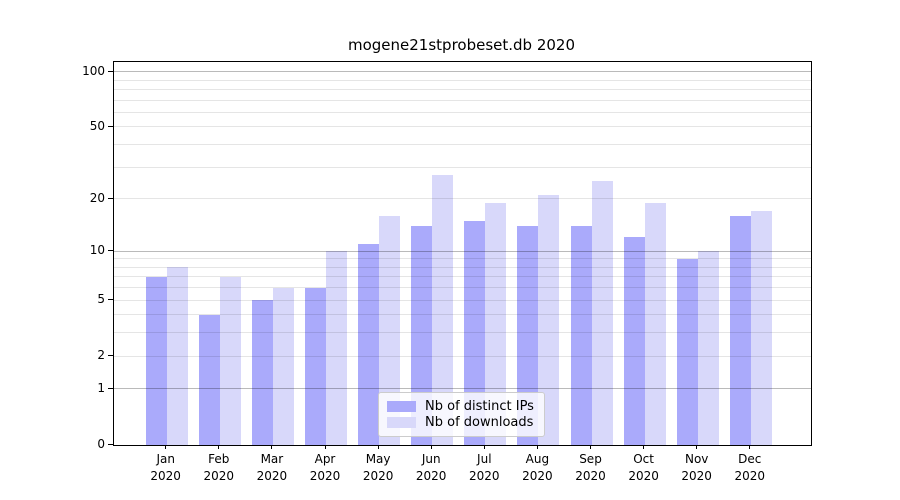 This screenshot has height=500, width=900. I want to click on legend: Nb of distinct IPs Nb of downloads, so click(461, 414).